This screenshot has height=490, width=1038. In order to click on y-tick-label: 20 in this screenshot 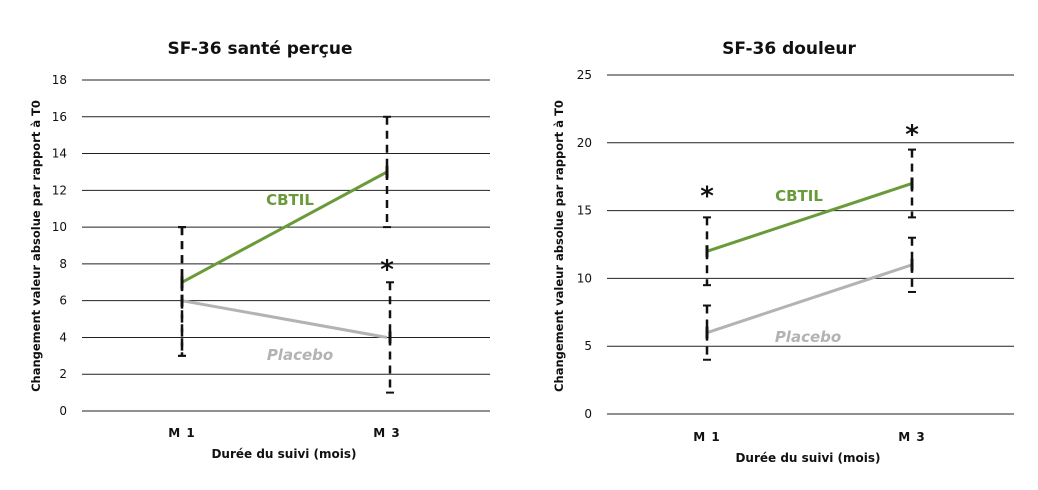, I will do `click(584, 143)`.